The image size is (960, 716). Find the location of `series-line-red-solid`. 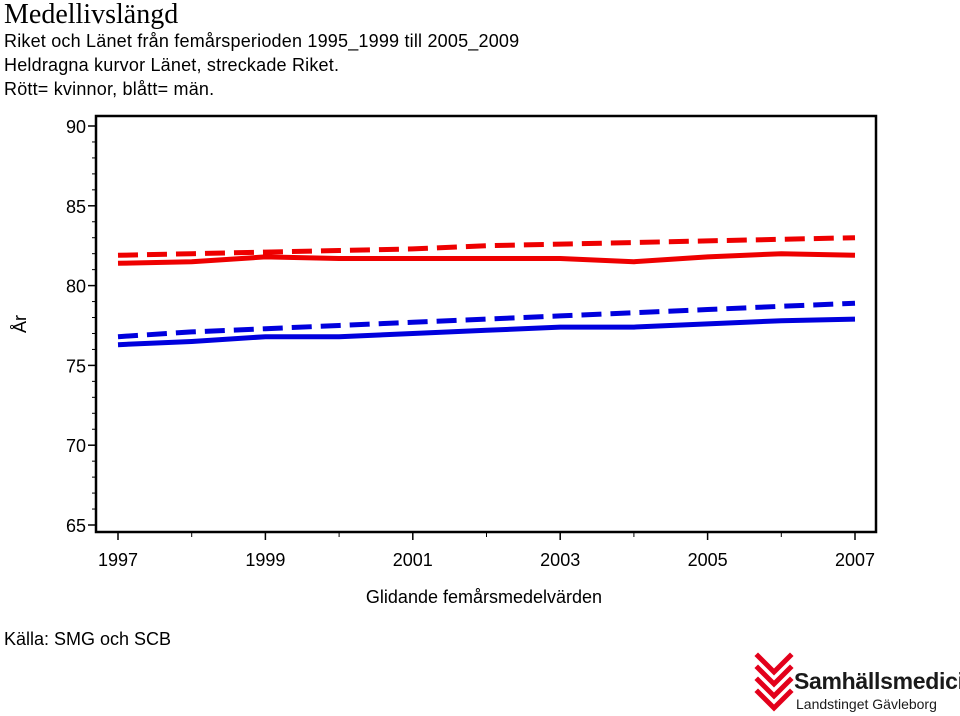

series-line-red-solid is located at coordinates (486, 258).